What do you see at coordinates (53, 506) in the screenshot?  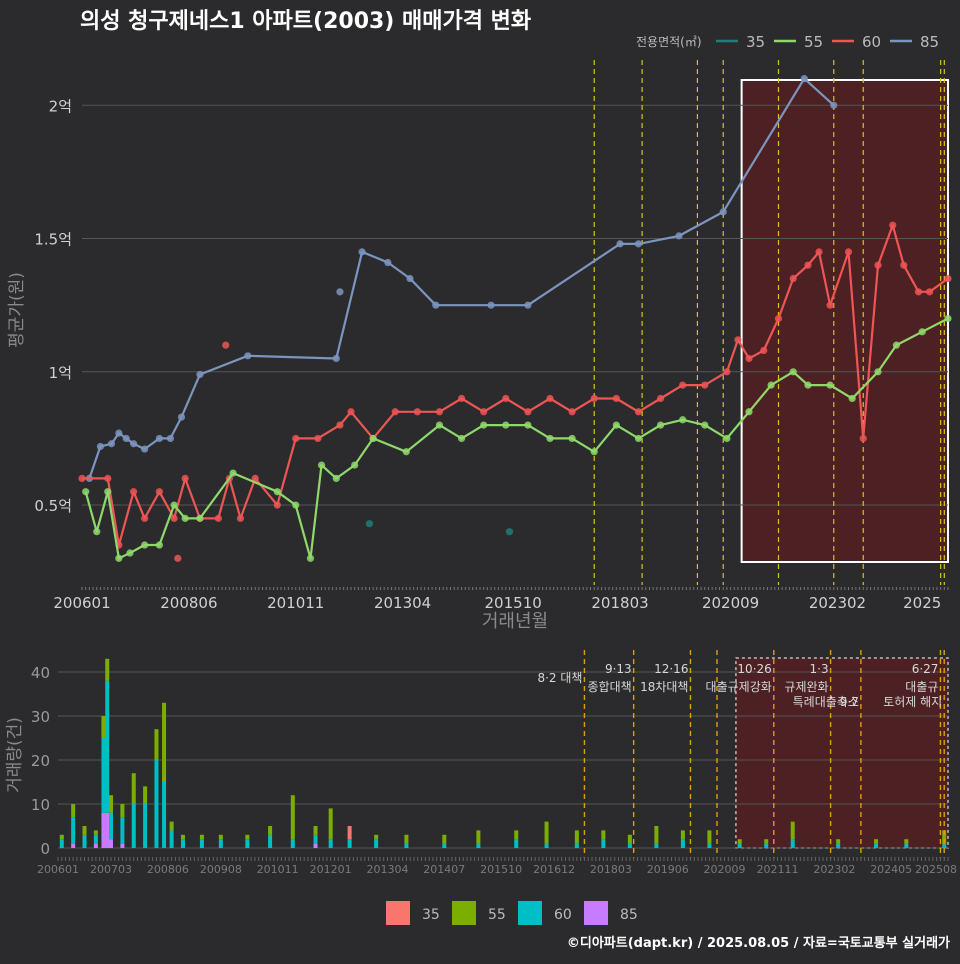 I see `y-tick-label: 0.5억` at bounding box center [53, 506].